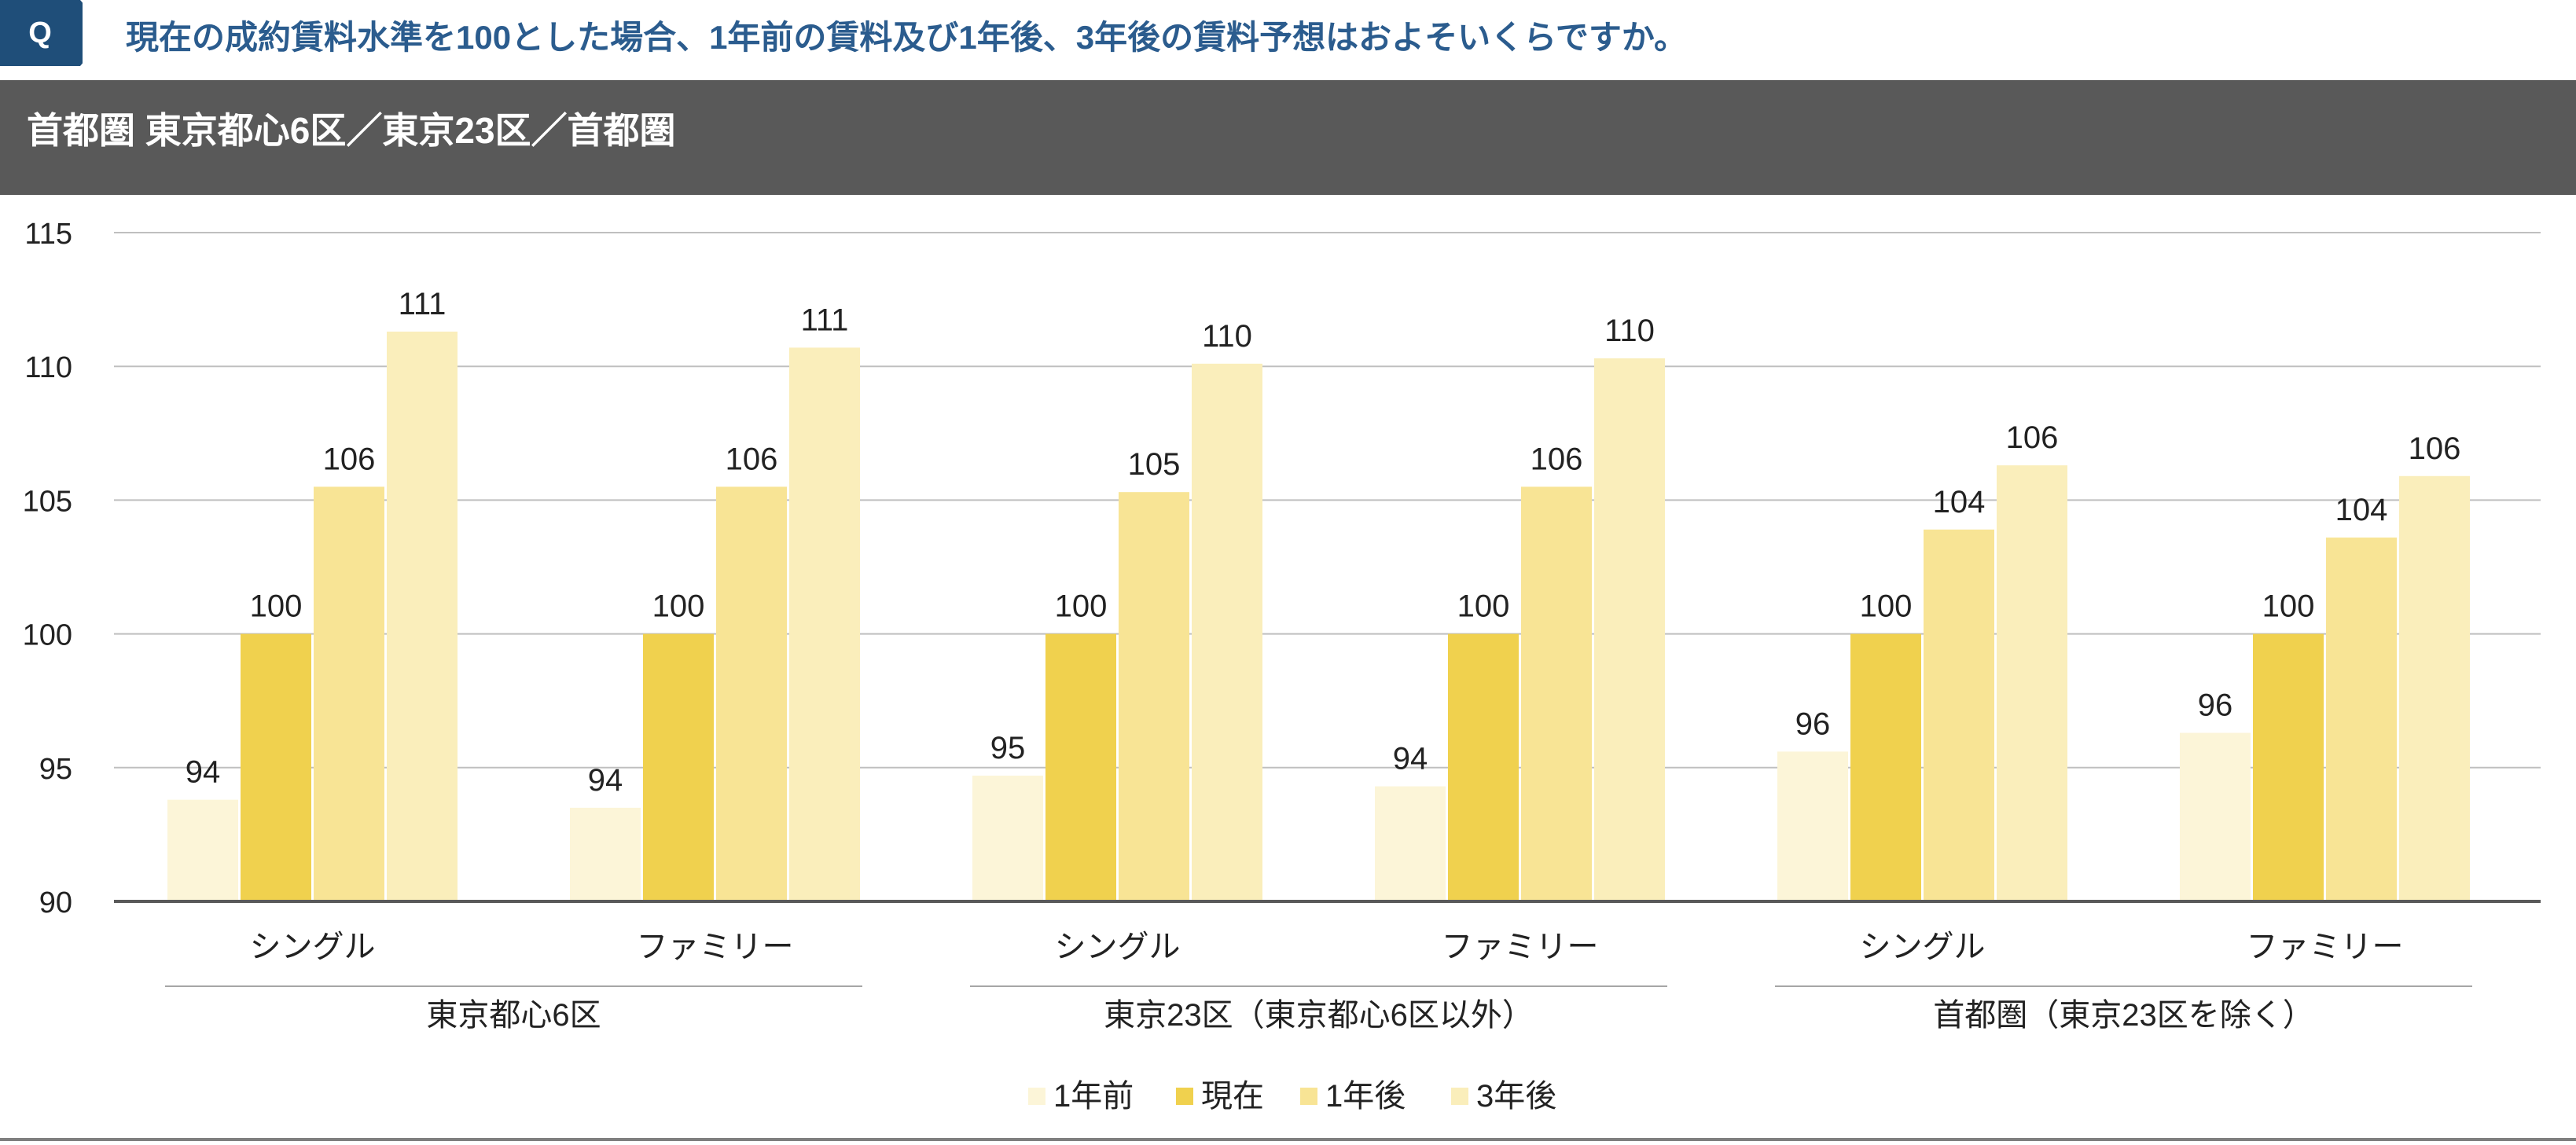  I want to click on y-tick-label: 90, so click(55, 903).